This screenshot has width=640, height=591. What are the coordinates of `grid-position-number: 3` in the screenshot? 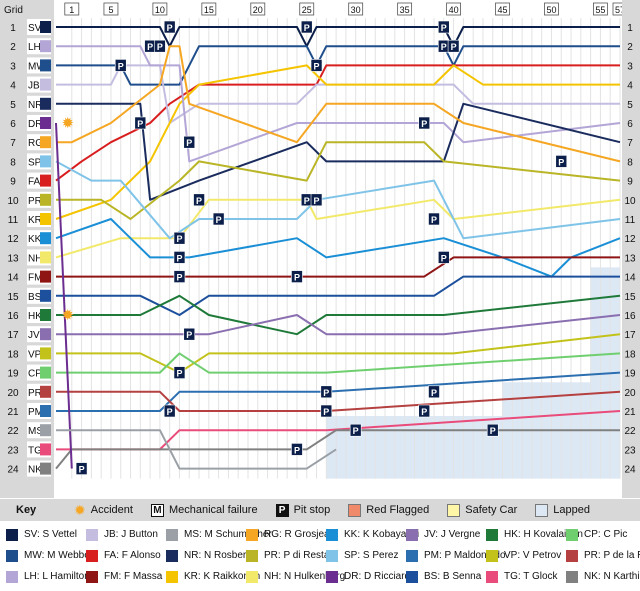 It's located at (13, 66).